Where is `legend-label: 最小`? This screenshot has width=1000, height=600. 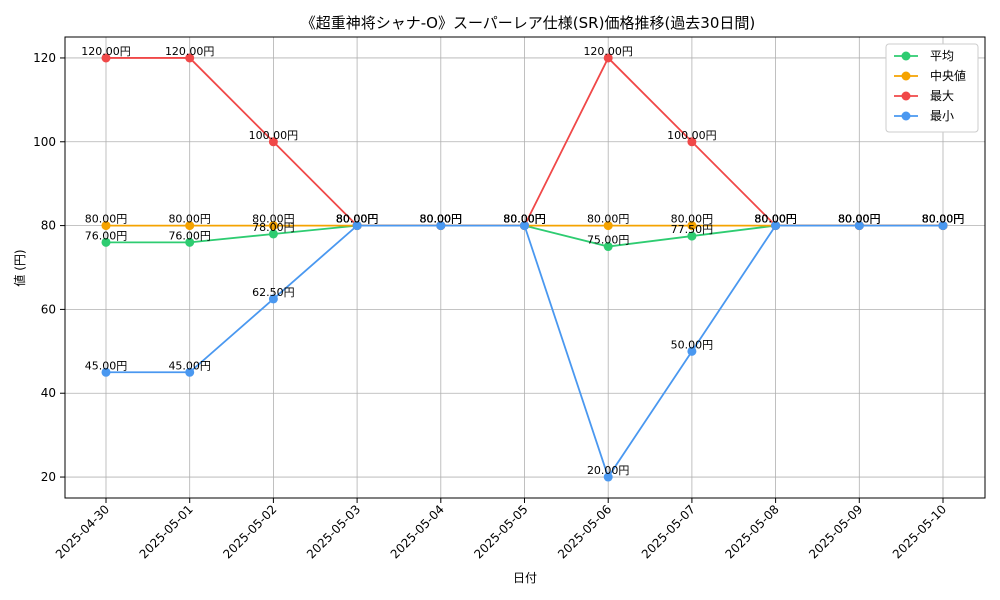 legend-label: 最小 is located at coordinates (942, 116).